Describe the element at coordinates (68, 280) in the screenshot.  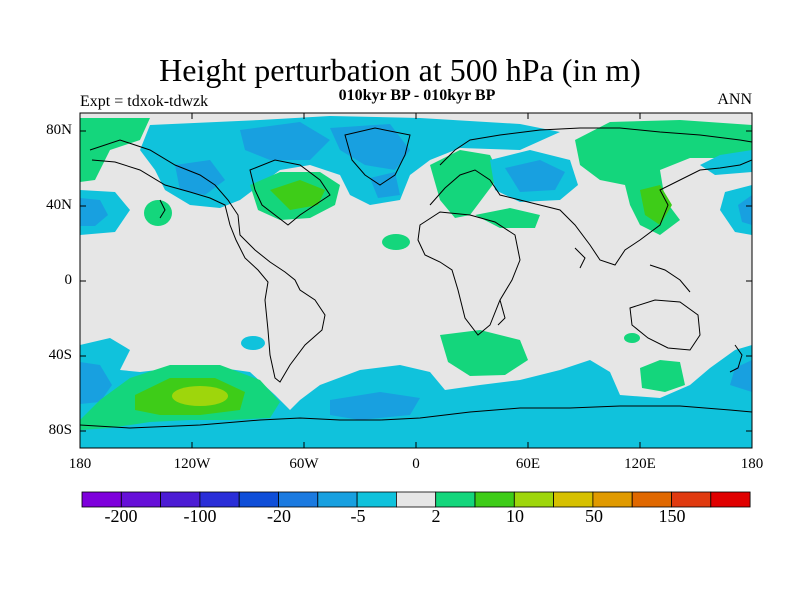
I see `lat-label: 0` at that location.